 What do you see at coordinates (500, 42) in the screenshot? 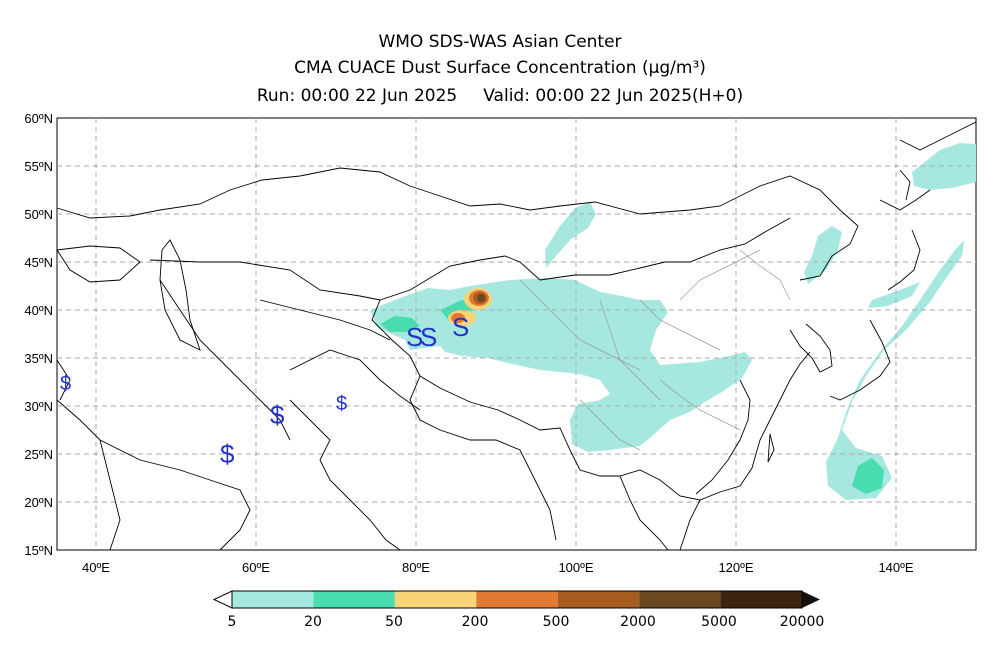
I see `chart-title: WMO SDS-WAS Asian Center` at bounding box center [500, 42].